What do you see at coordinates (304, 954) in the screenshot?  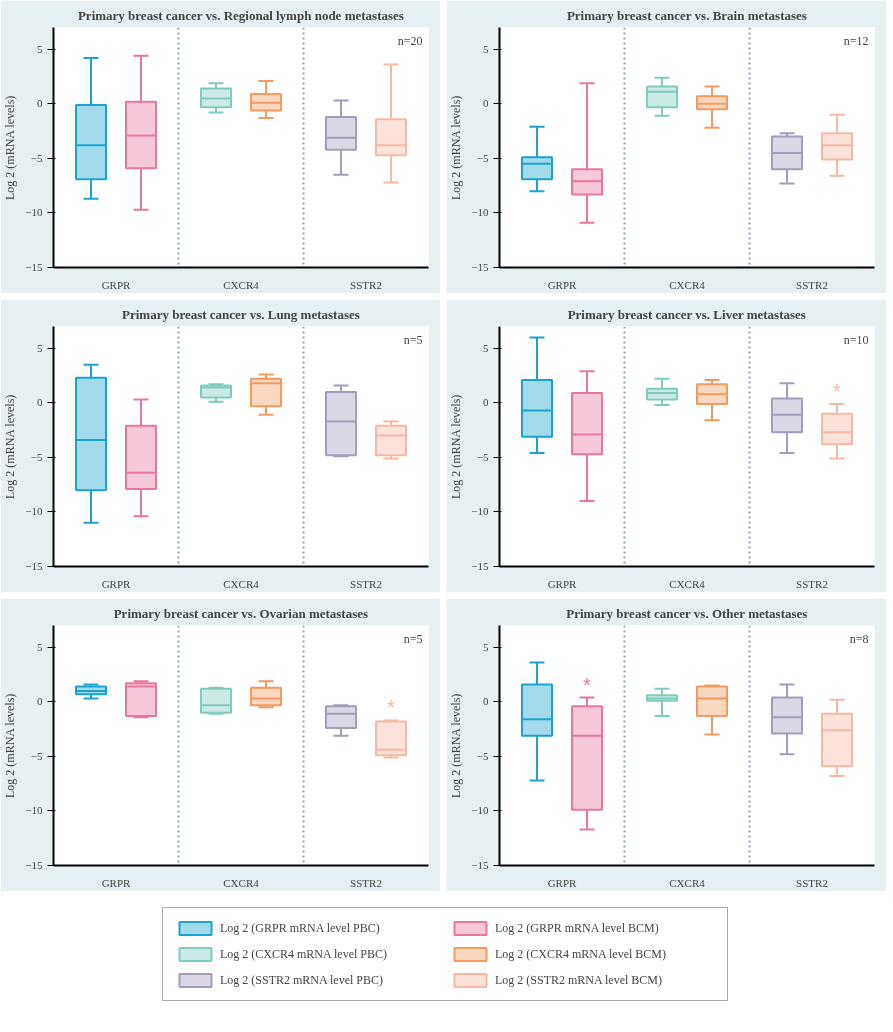 I see `legend-label: Log 2 (CXCR4 mRNA level PBC)` at bounding box center [304, 954].